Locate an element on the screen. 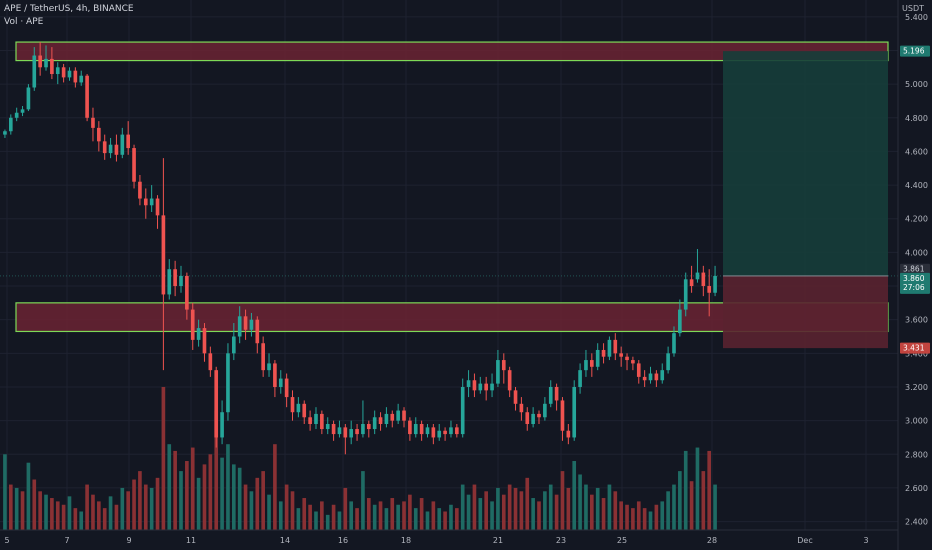 This screenshot has width=932, height=550. long-position-tool is located at coordinates (805, 200).